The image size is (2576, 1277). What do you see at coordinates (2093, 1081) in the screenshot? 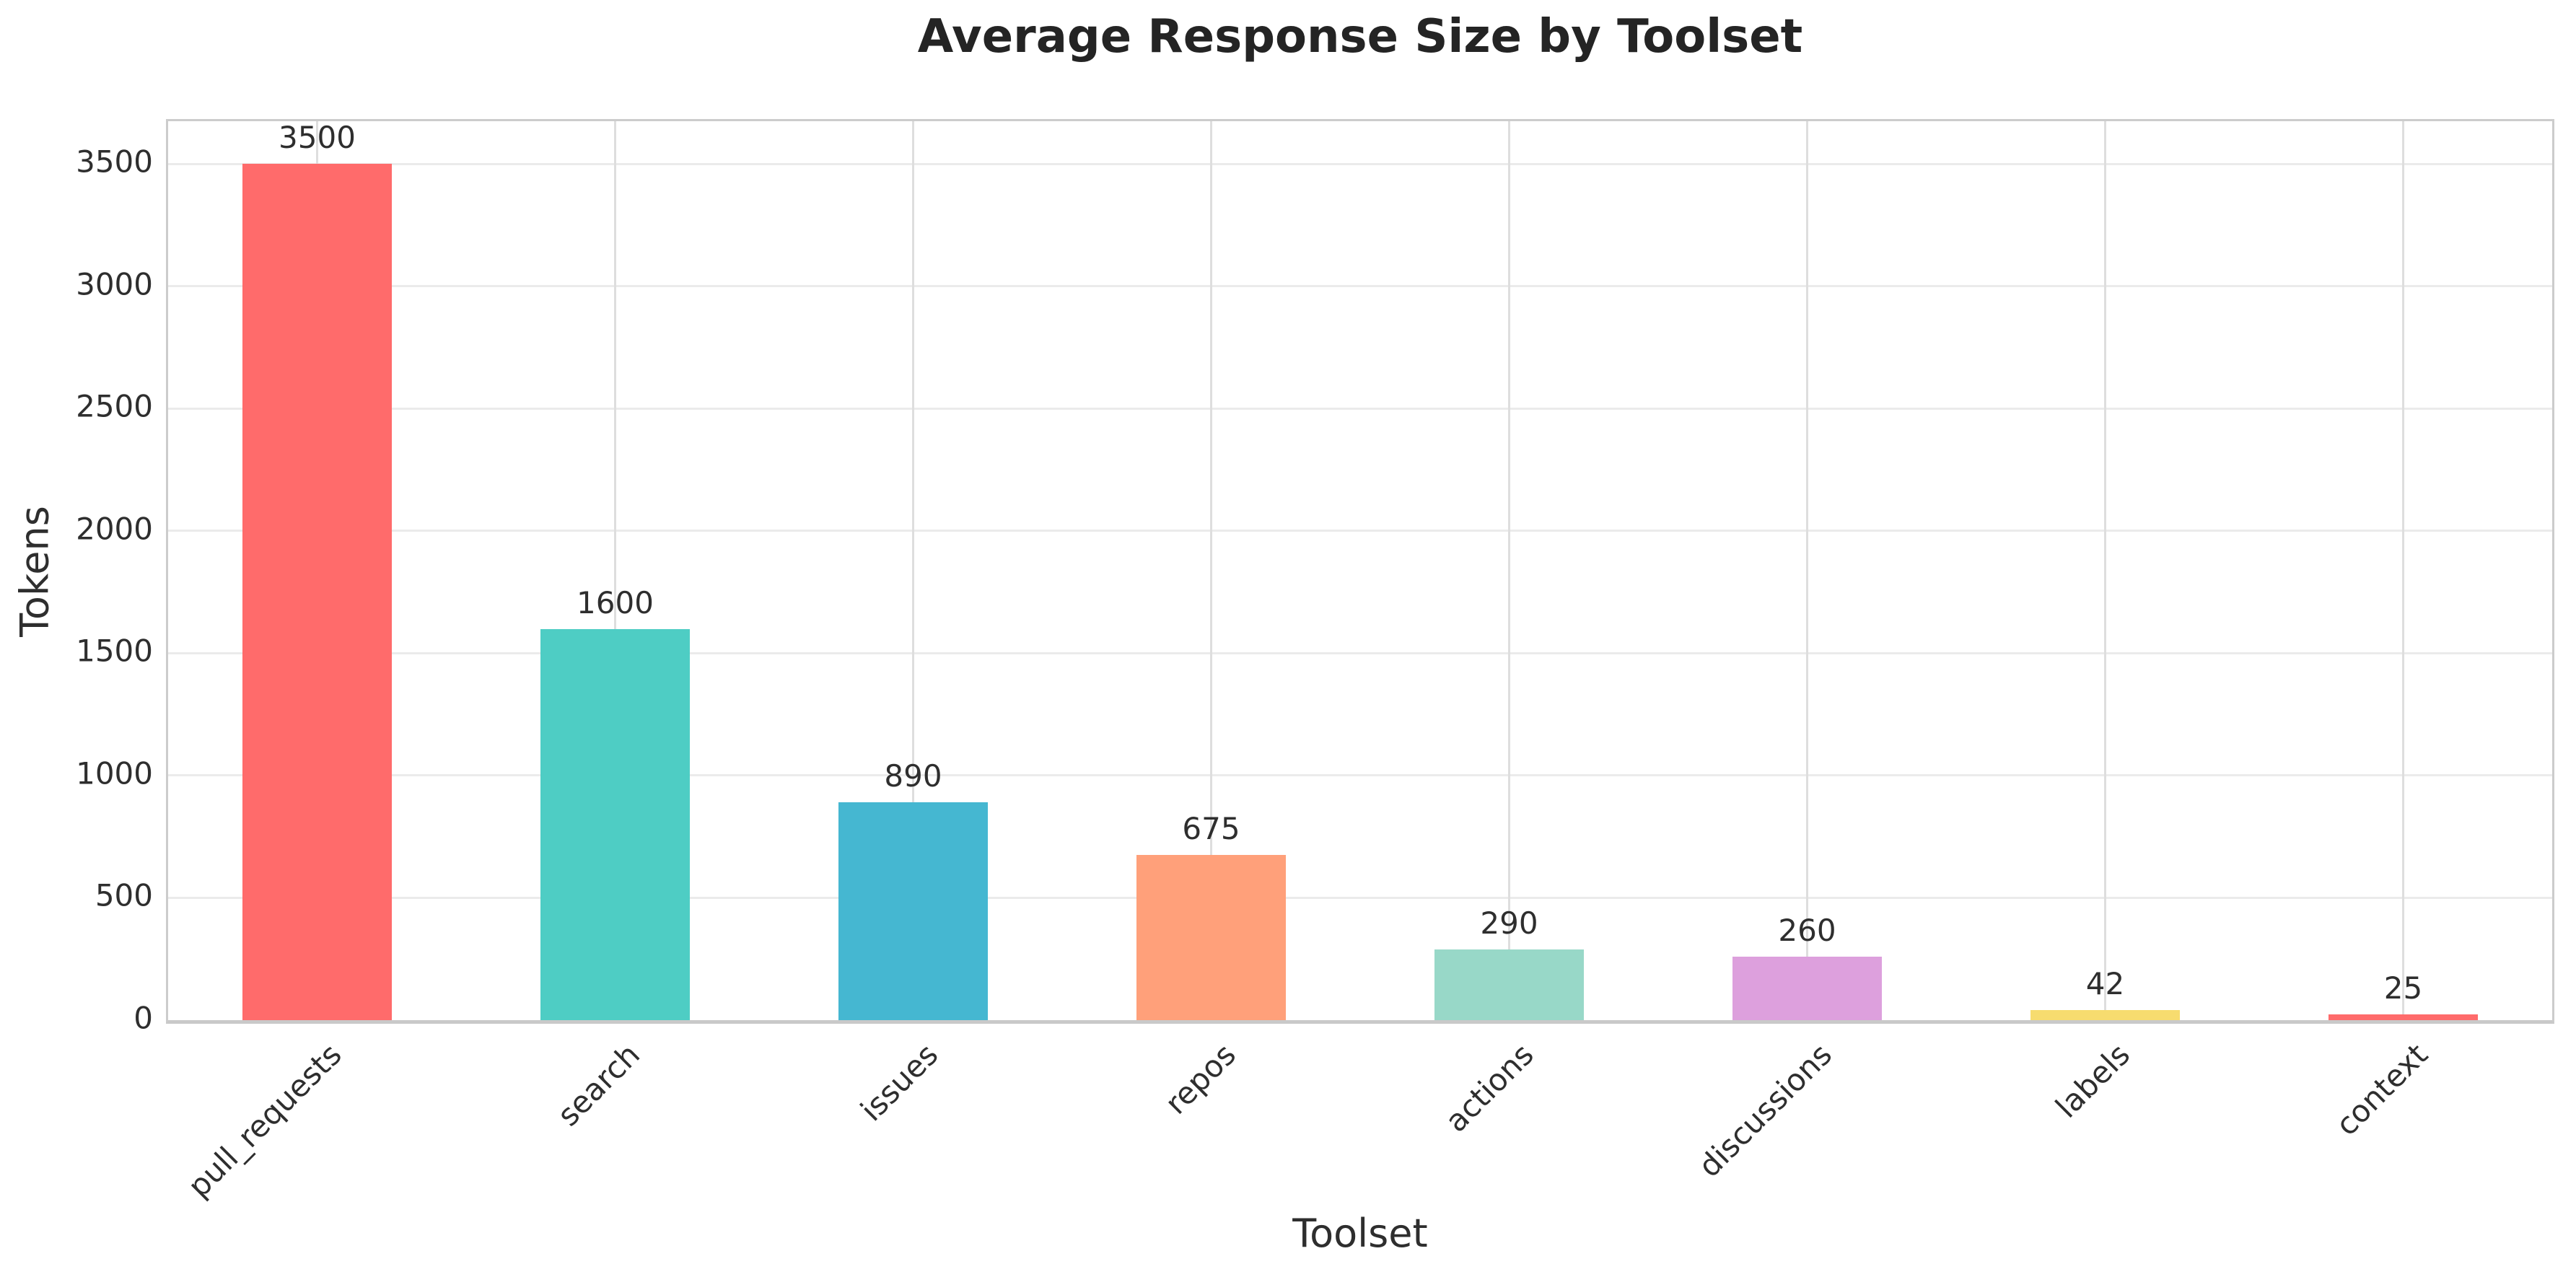
I see `x-tick-label: labels` at bounding box center [2093, 1081].